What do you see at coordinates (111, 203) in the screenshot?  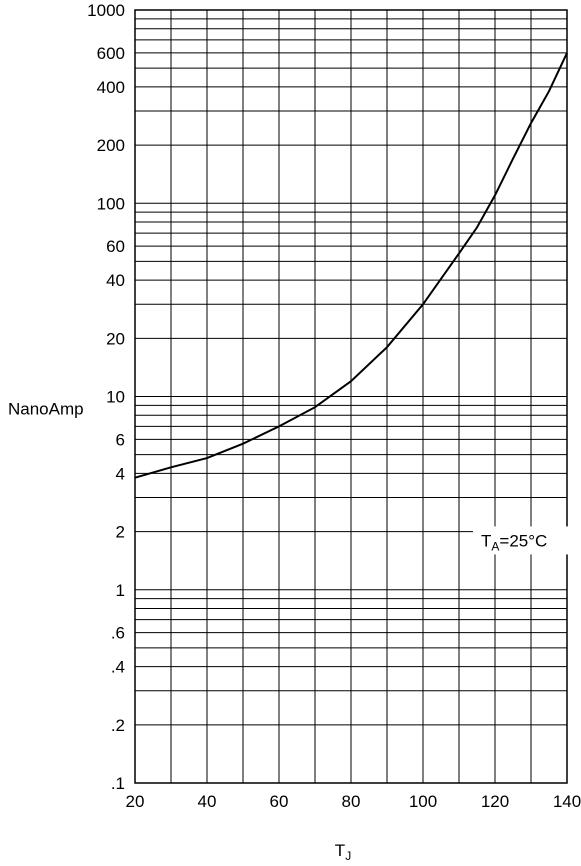 I see `y-tick-label: 100` at bounding box center [111, 203].